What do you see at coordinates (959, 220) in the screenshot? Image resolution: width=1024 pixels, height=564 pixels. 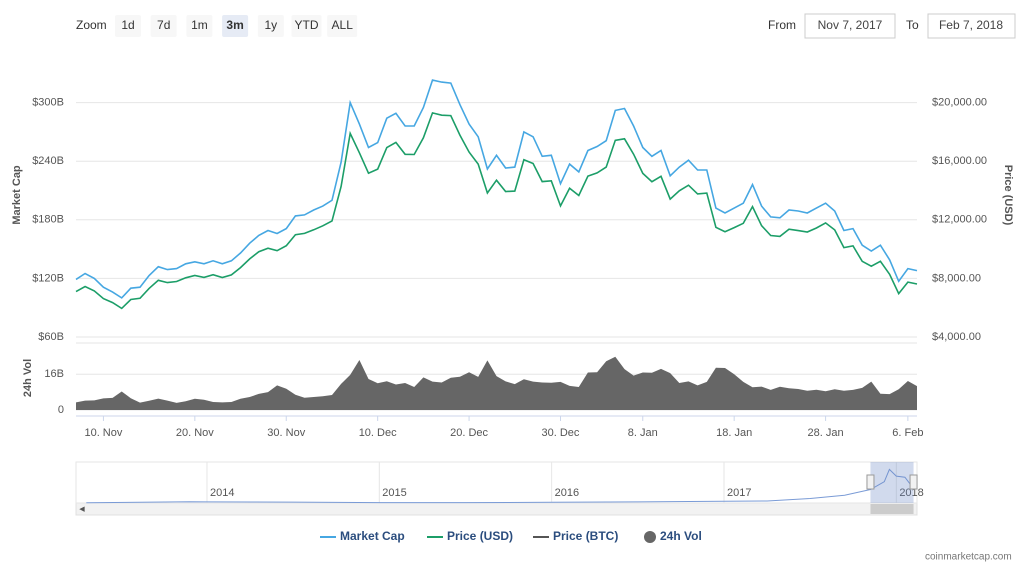 I see `y2-tick-label: $12,000.00` at bounding box center [959, 220].